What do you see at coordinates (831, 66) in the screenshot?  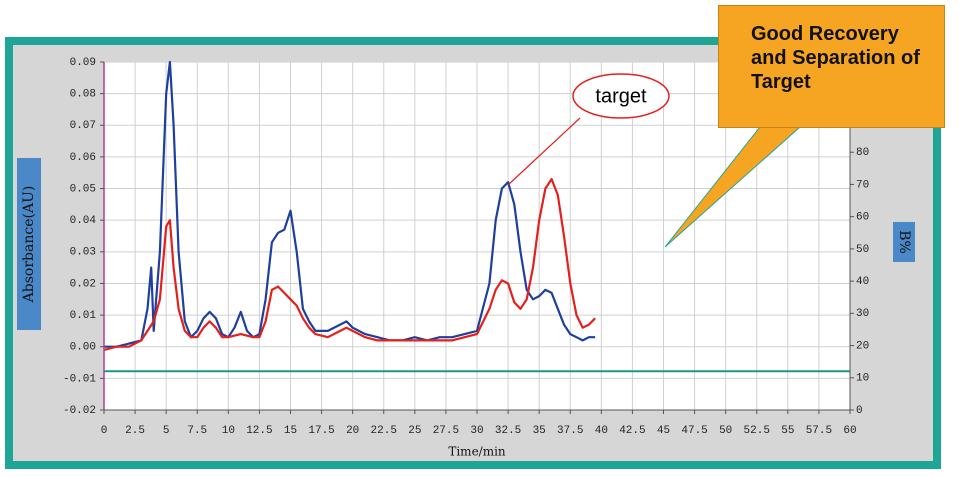 I see `callout-box: Good Recovery and Separation of Target` at bounding box center [831, 66].